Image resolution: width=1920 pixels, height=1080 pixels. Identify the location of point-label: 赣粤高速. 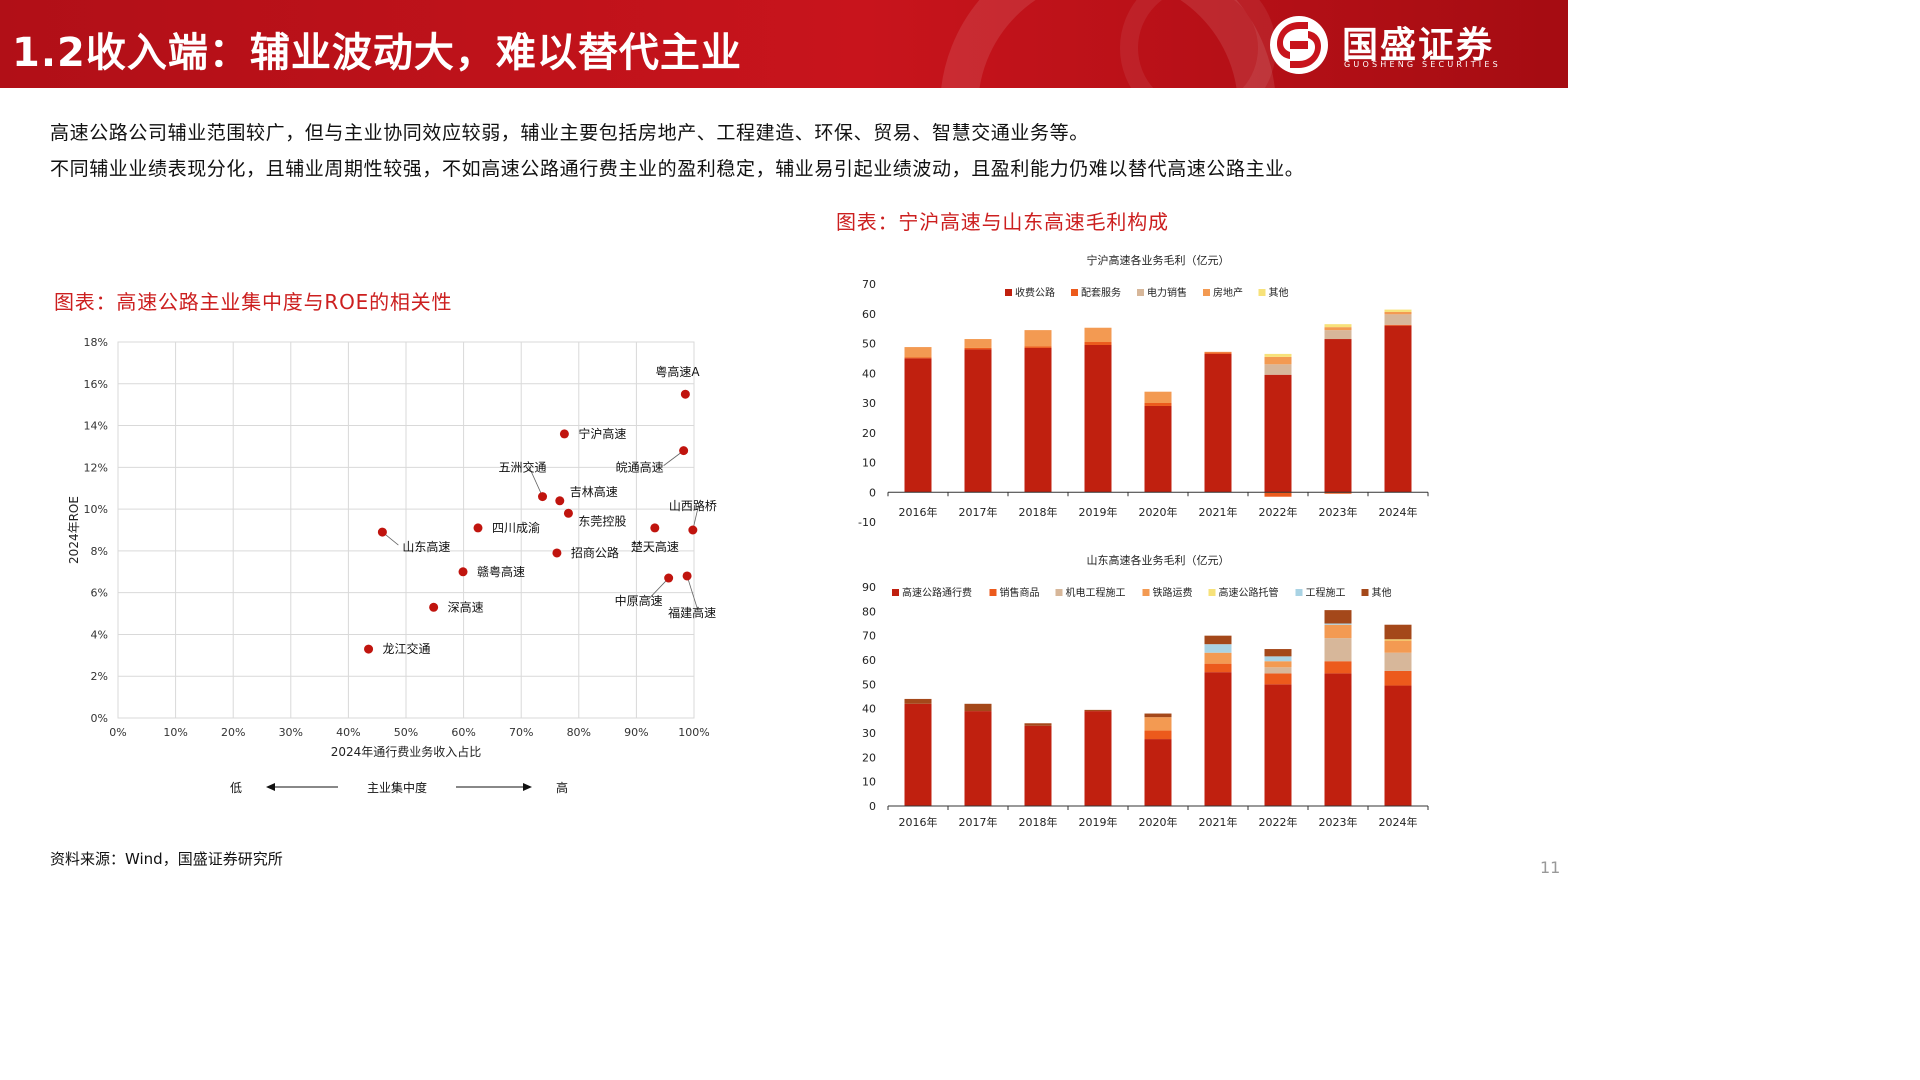
(501, 571).